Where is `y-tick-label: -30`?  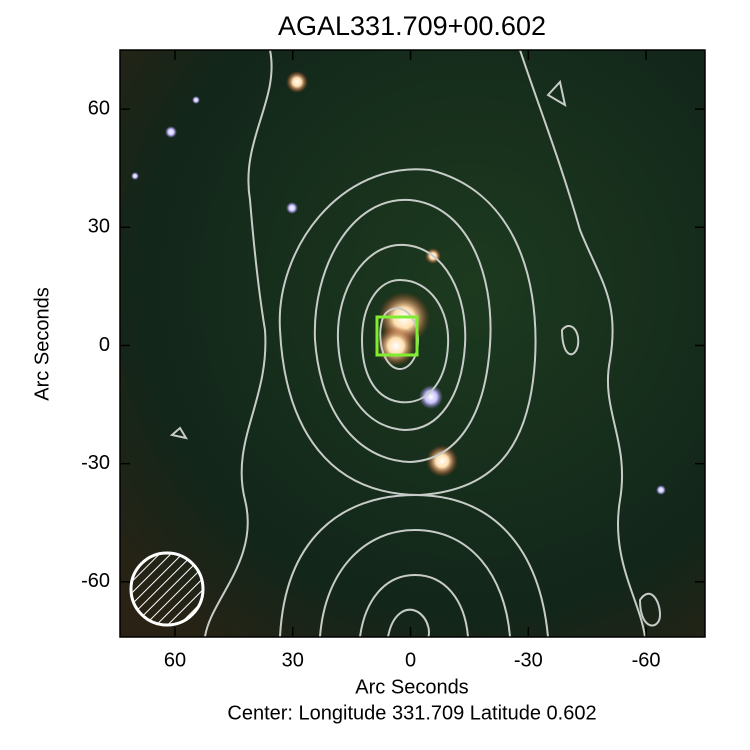
y-tick-label: -30 is located at coordinates (95, 463).